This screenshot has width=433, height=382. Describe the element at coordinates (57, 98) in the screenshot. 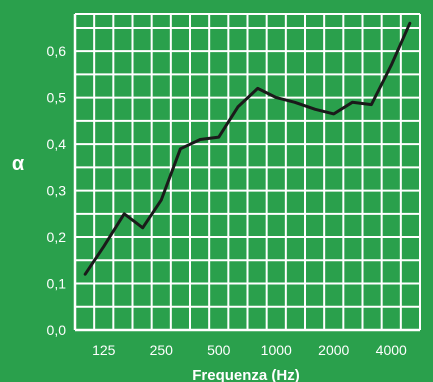

I see `y-tick-label: 0,5` at that location.